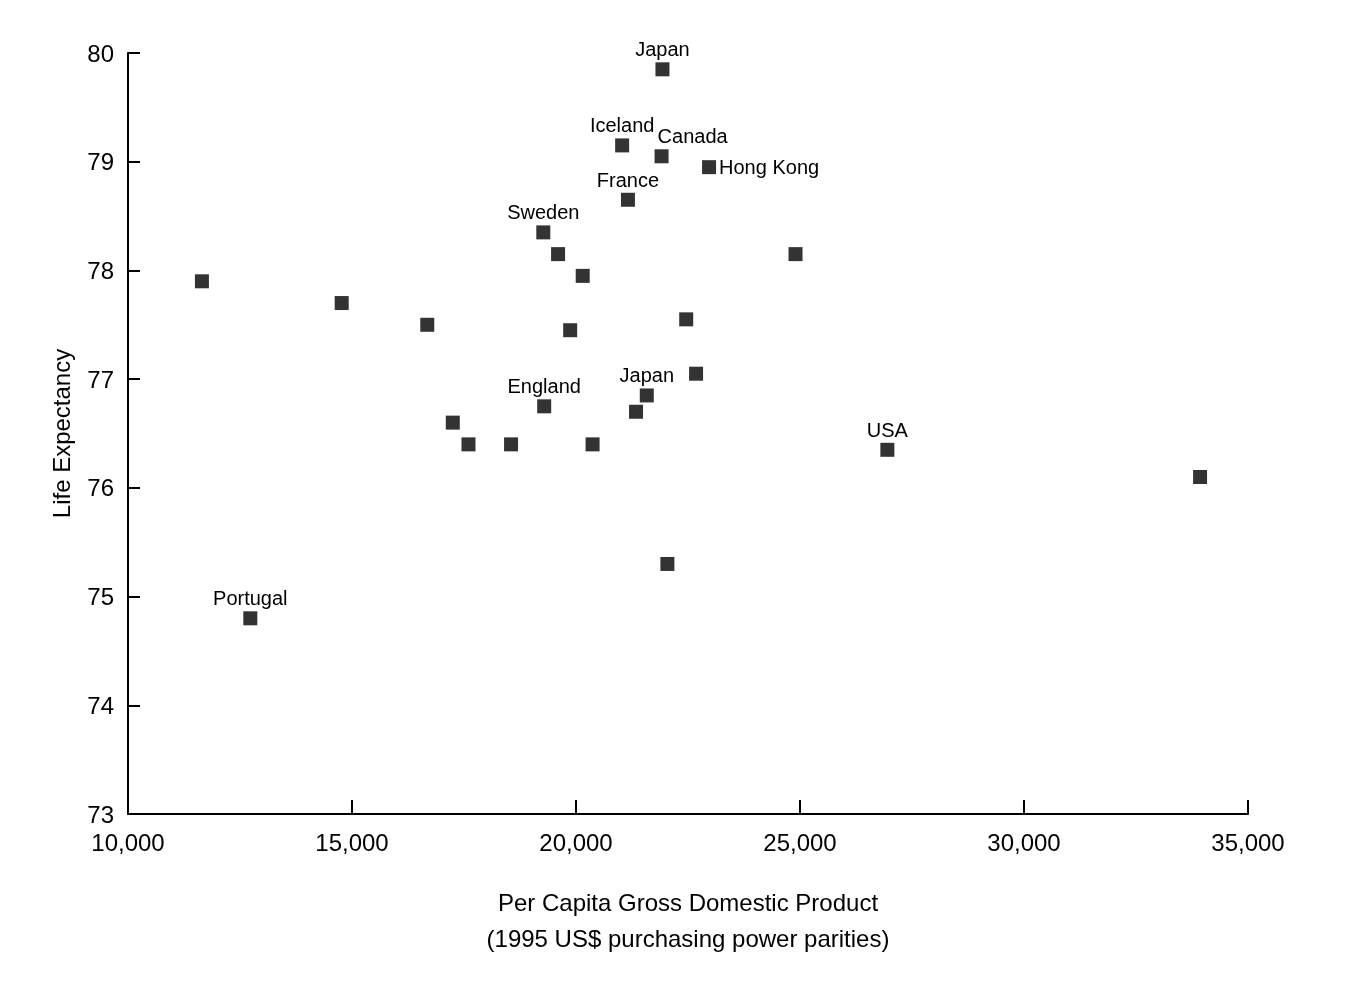  What do you see at coordinates (128, 842) in the screenshot?
I see `x-tick-label: 10,000` at bounding box center [128, 842].